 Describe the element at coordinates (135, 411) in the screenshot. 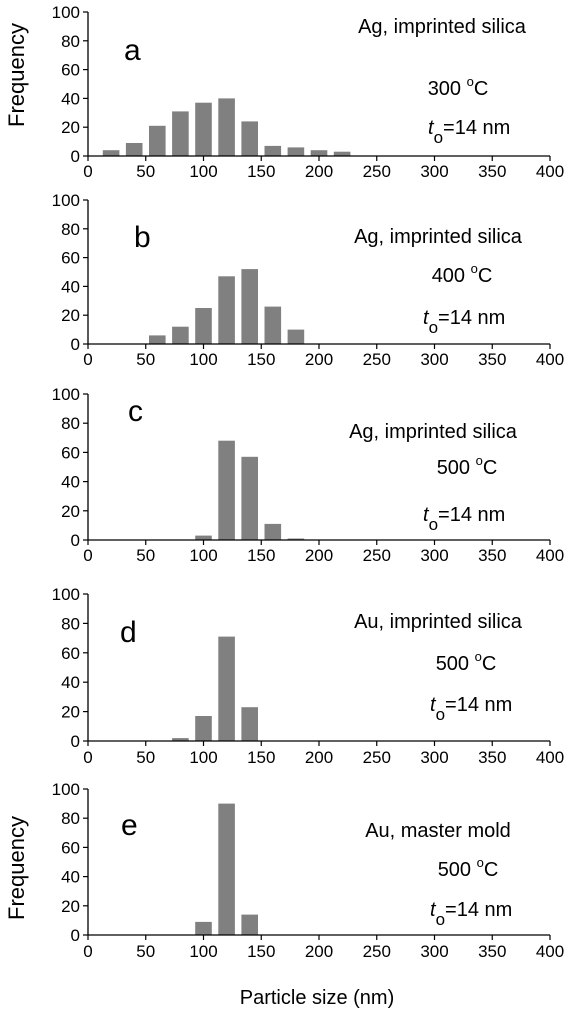

I see `panel-label: c` at that location.